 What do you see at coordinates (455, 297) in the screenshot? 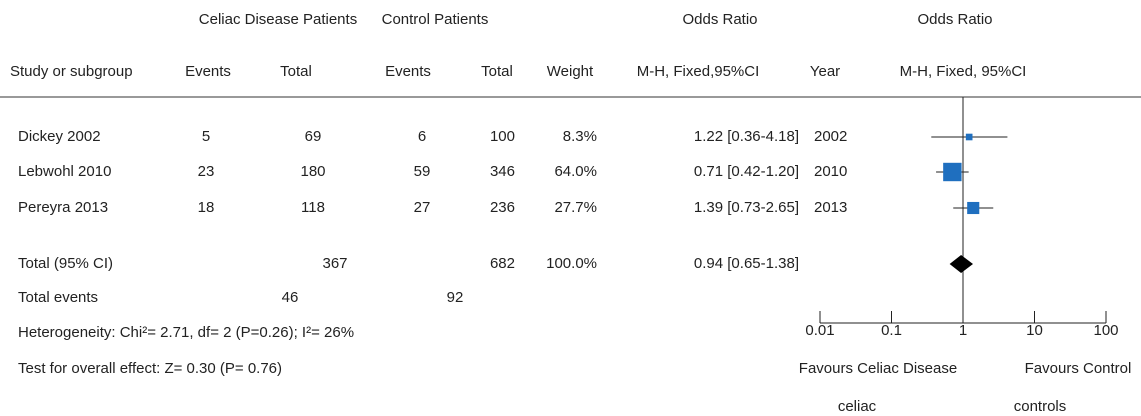
I see `events: 92` at bounding box center [455, 297].